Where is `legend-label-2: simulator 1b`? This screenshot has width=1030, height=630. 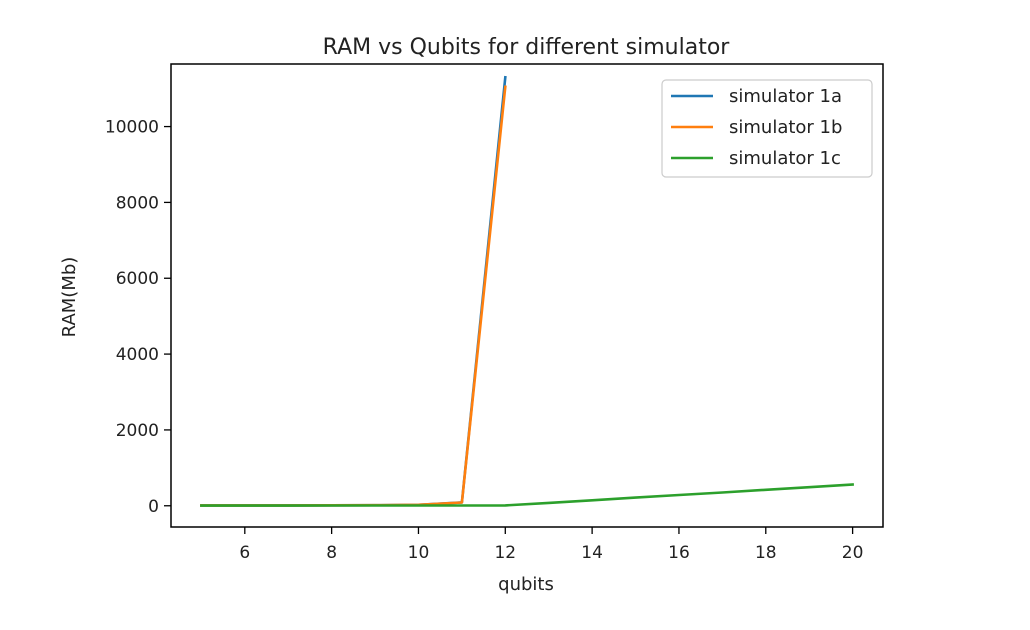 legend-label-2: simulator 1b is located at coordinates (785, 127).